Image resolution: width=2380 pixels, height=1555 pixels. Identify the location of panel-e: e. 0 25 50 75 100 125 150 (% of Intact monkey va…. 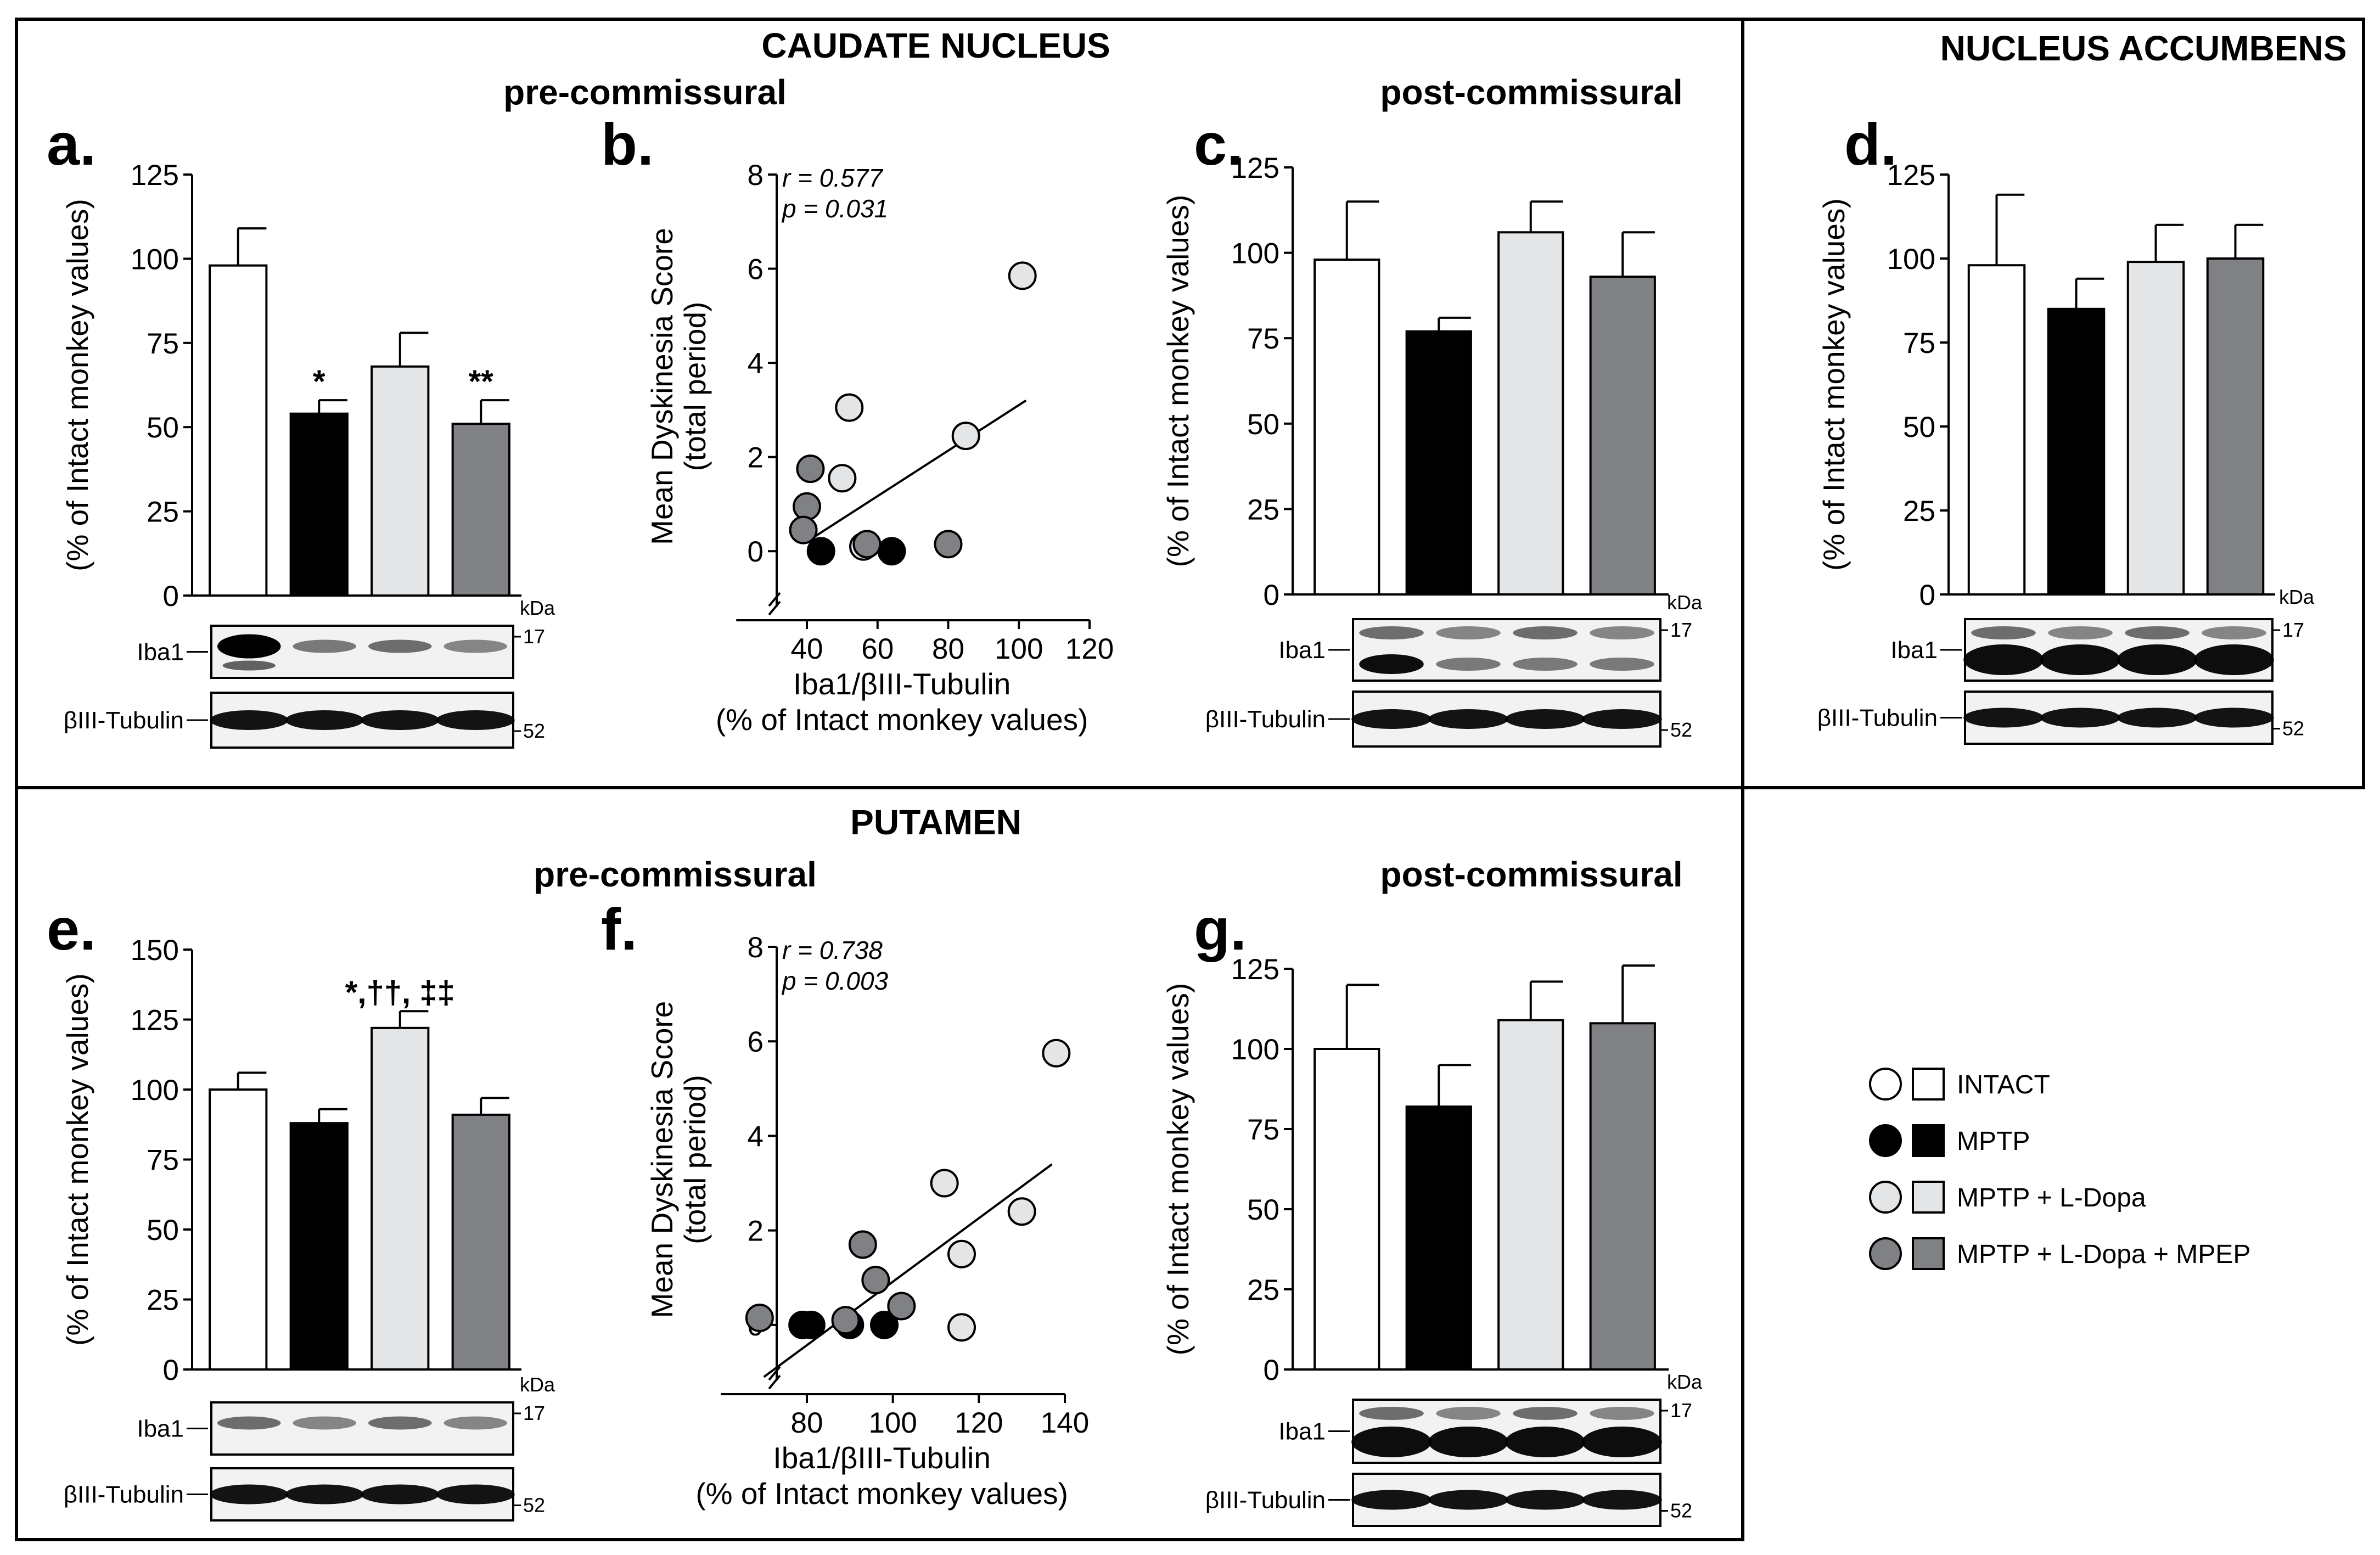
(284, 1141).